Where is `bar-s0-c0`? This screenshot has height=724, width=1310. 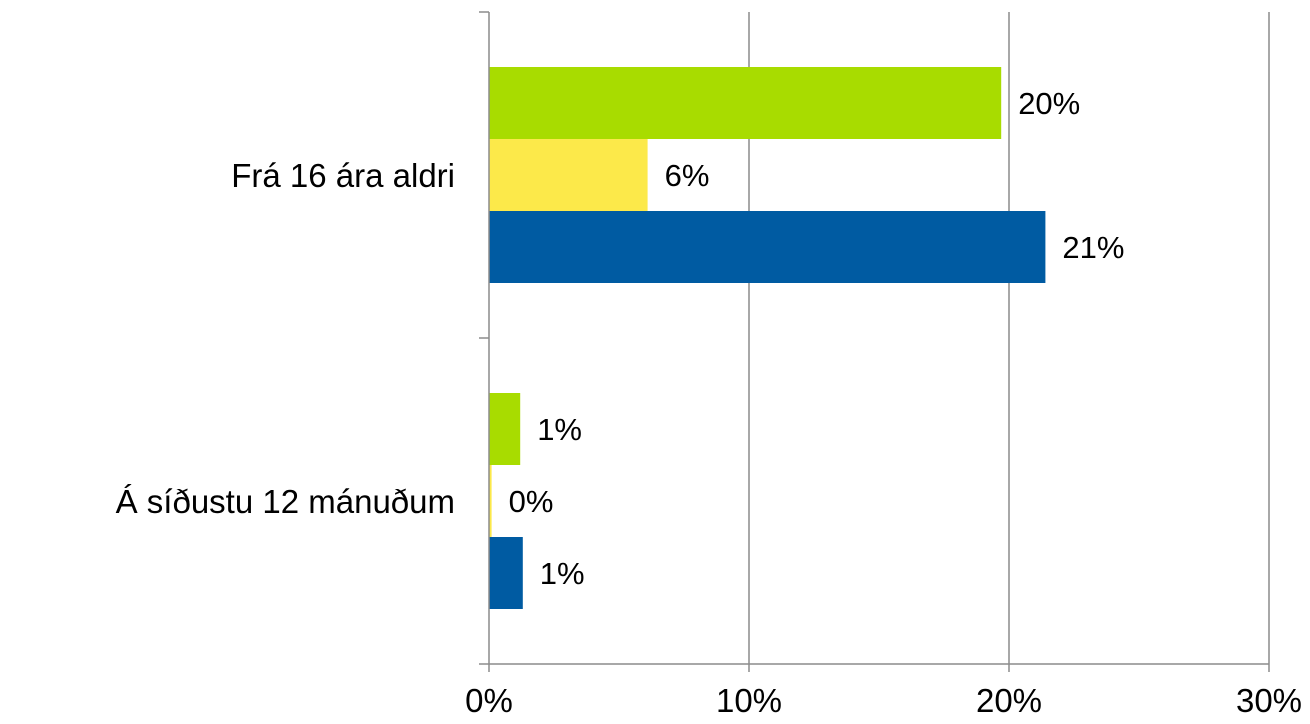 bar-s0-c0 is located at coordinates (745, 103).